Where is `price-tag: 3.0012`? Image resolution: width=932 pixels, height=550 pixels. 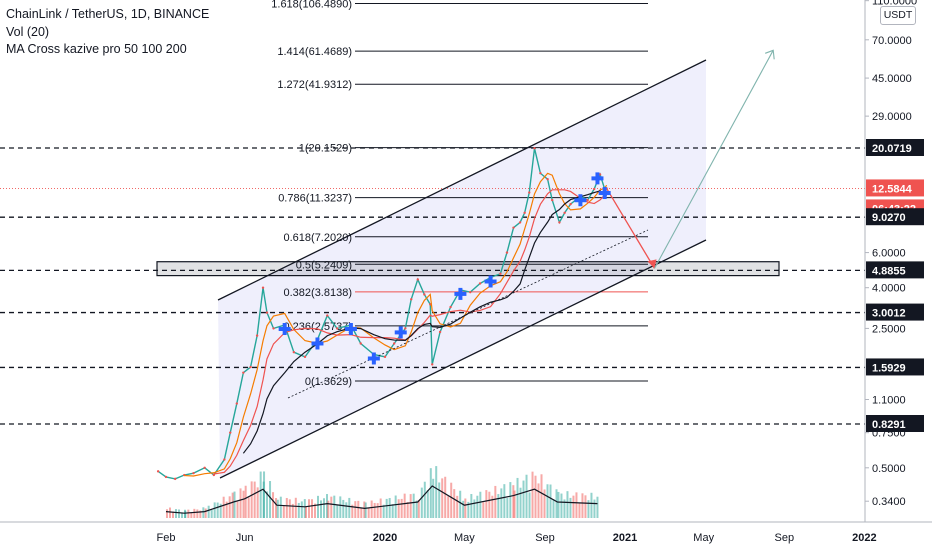 price-tag: 3.0012 is located at coordinates (895, 312).